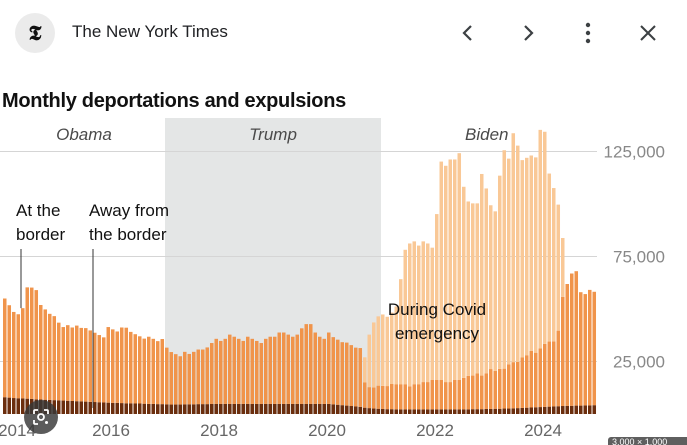 Image resolution: width=687 pixels, height=445 pixels. What do you see at coordinates (486, 134) in the screenshot?
I see `era-label: Biden` at bounding box center [486, 134].